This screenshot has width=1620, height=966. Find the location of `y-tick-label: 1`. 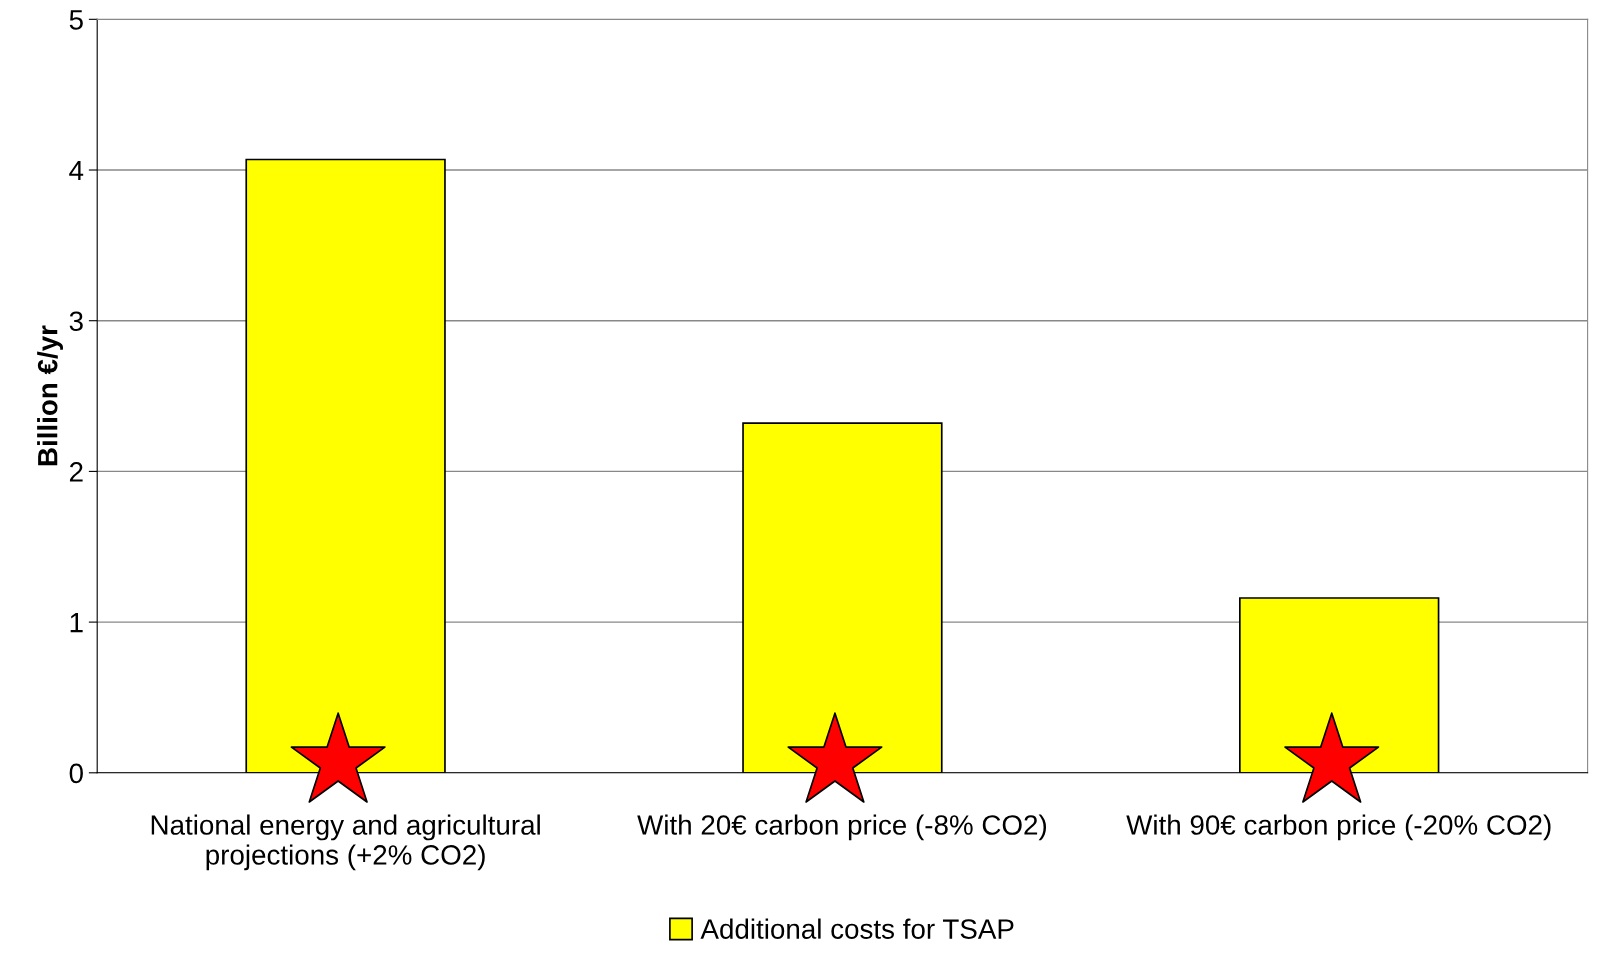

y-tick-label: 1 is located at coordinates (76, 623).